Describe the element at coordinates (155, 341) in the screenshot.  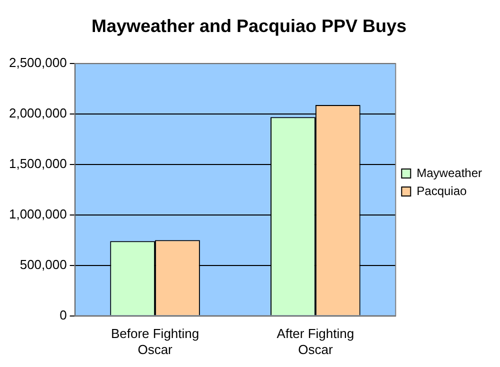
I see `x-tick-label: Before Fighting Oscar` at that location.